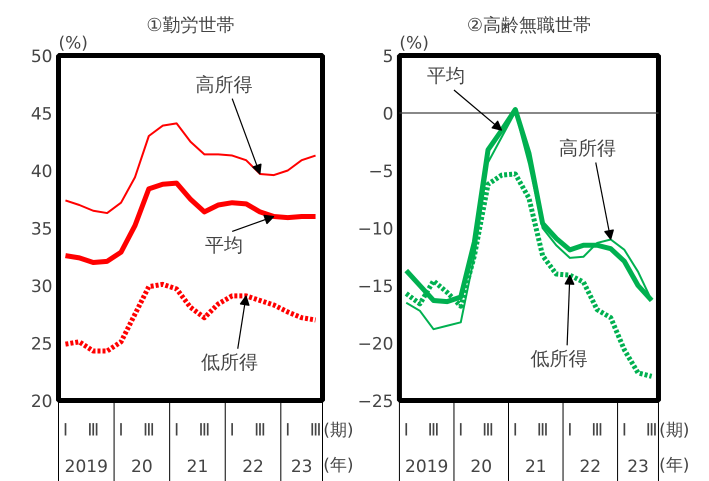 The height and width of the screenshot is (481, 709). I want to click on y-tick-label: 25, so click(41, 344).